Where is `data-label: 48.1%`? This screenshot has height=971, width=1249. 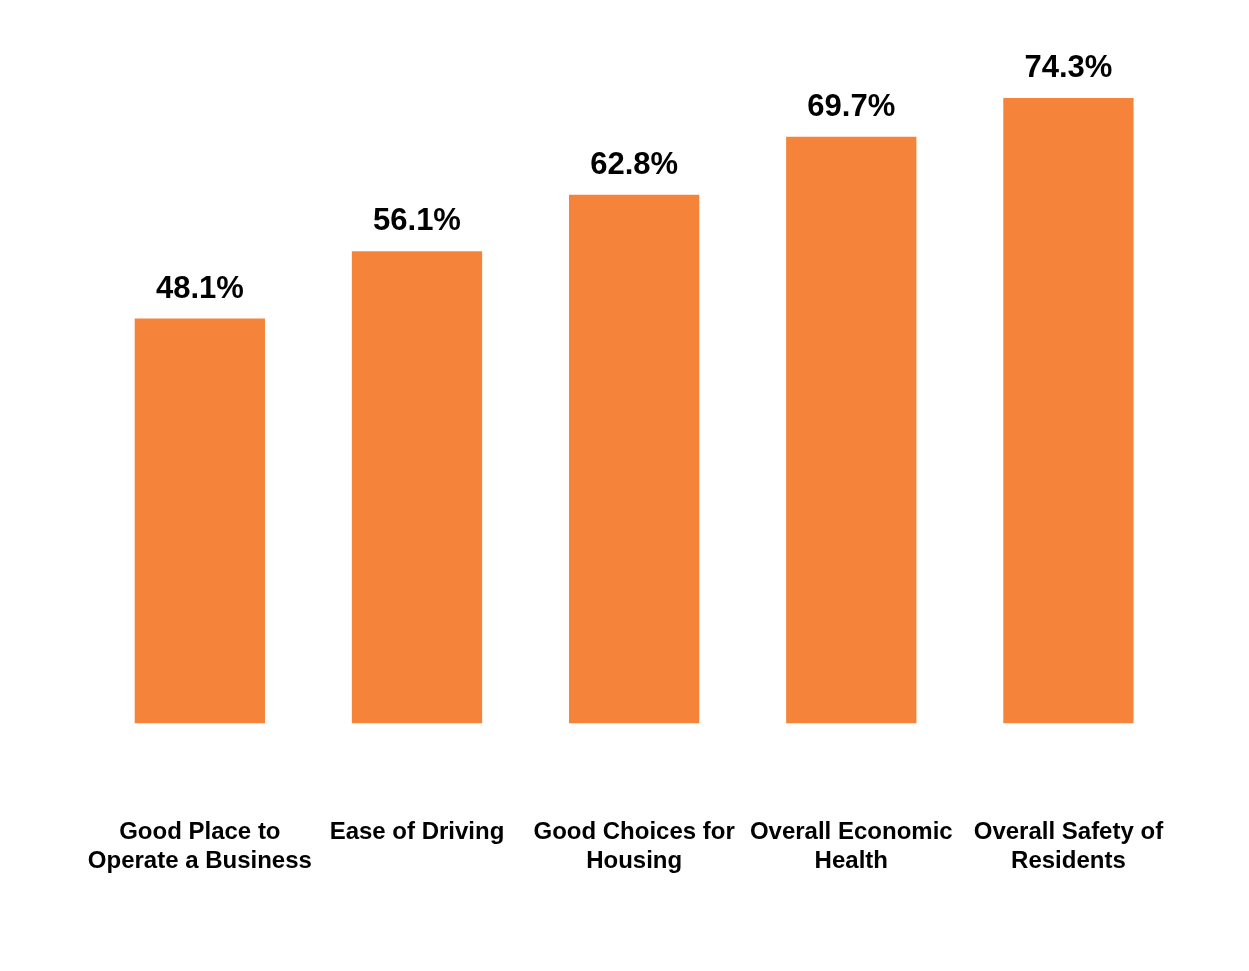
data-label: 48.1% is located at coordinates (199, 287).